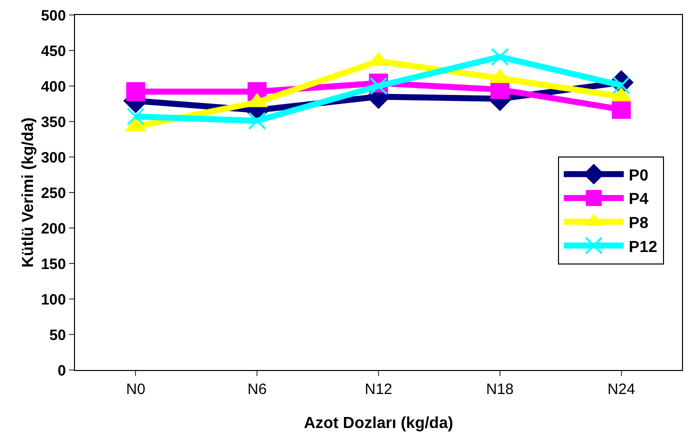  What do you see at coordinates (379, 423) in the screenshot?
I see `x-axis-title: Azot Dozları (kg/da)` at bounding box center [379, 423].